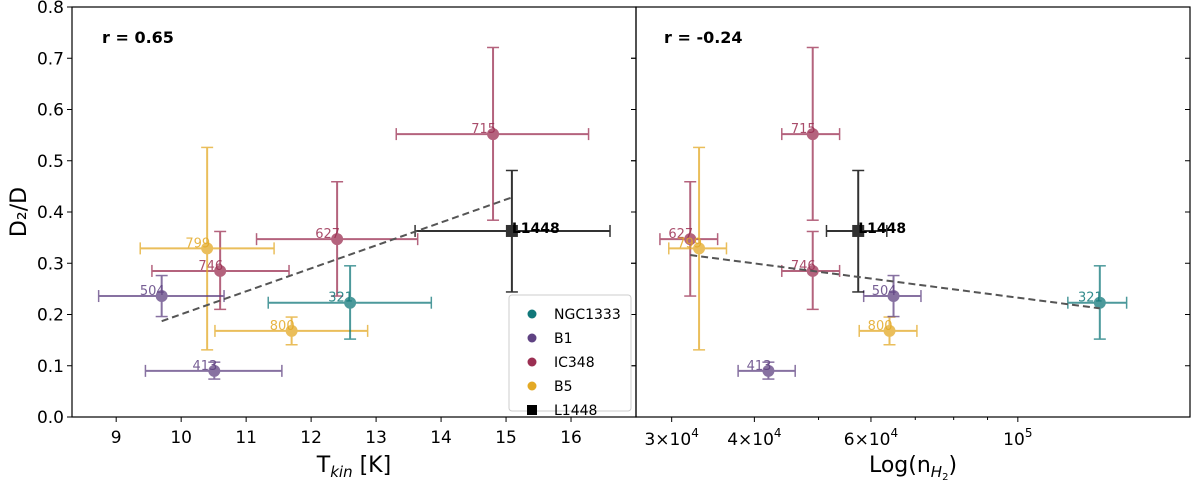  I want to click on x-tick-label: 13, so click(376, 438).